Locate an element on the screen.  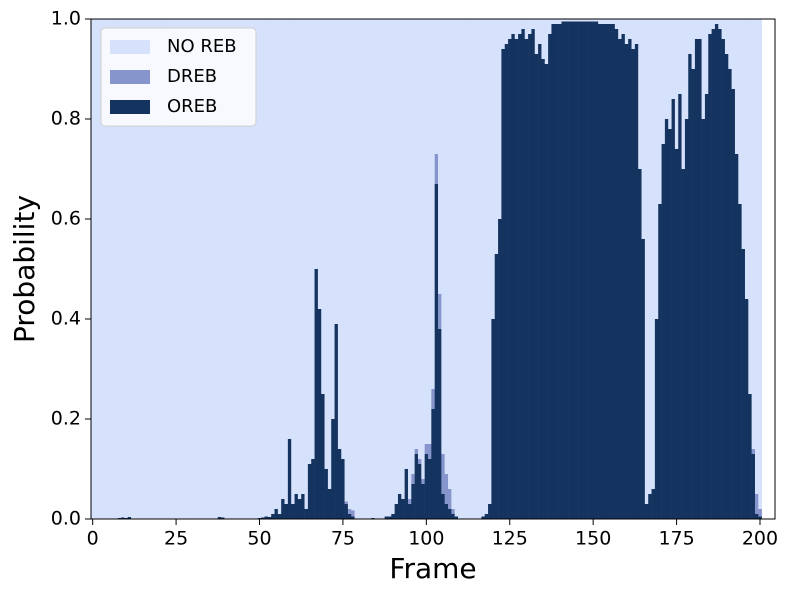
y-tick-label: 0.0 is located at coordinates (66, 519).